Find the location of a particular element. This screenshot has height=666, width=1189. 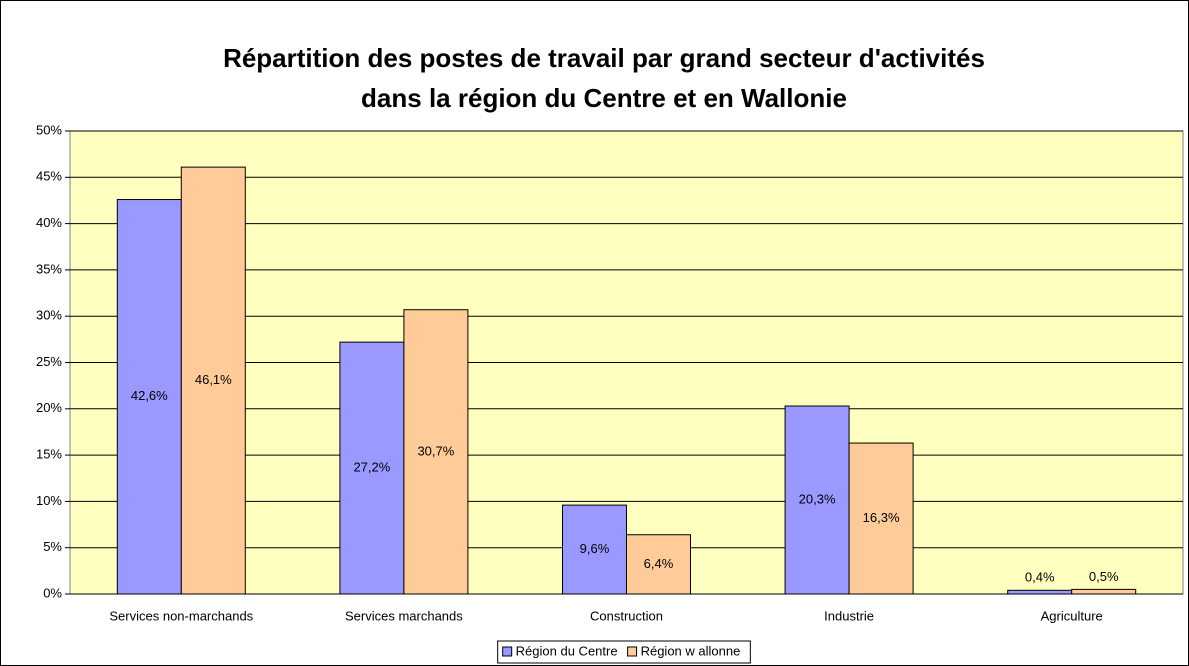

x-tick-label: Industrie is located at coordinates (849, 615).